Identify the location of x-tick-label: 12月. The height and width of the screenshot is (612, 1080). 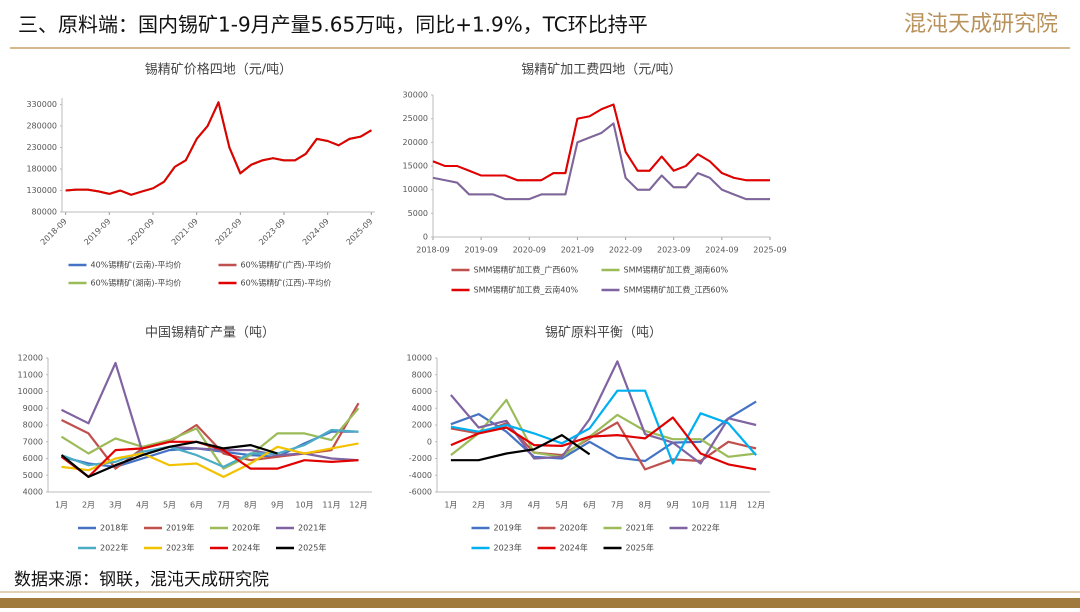
(358, 505).